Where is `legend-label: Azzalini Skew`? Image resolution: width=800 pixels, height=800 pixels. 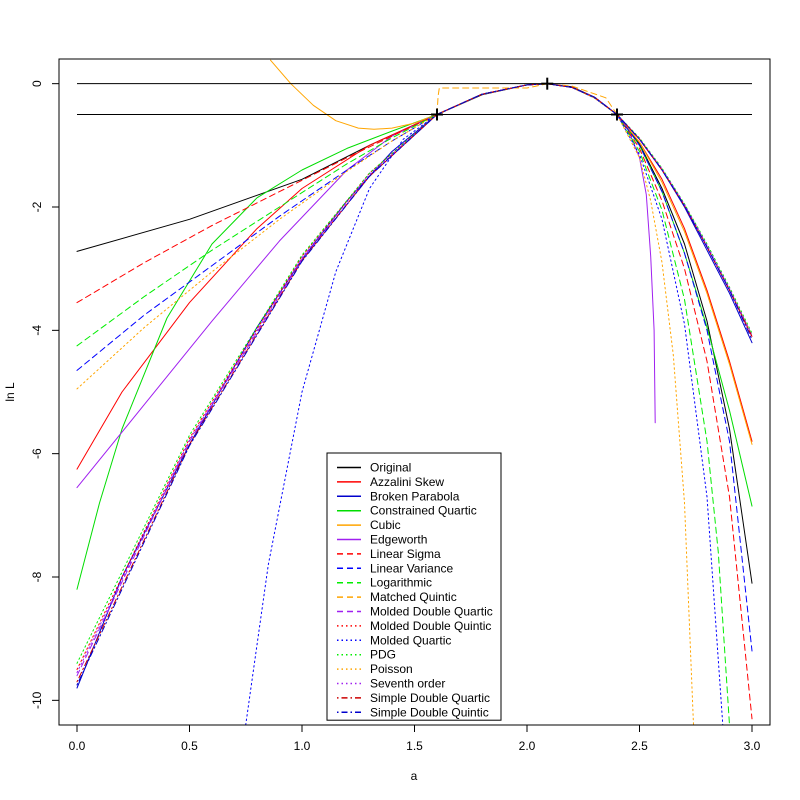
legend-label: Azzalini Skew is located at coordinates (407, 482).